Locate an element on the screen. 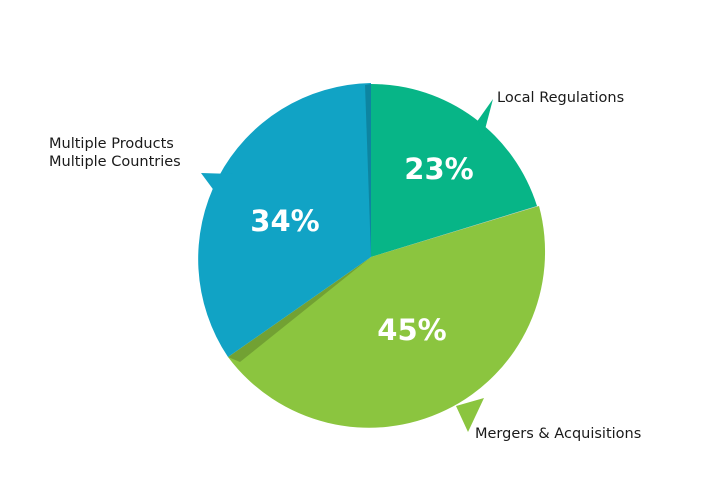 This screenshot has width=701, height=501. multiple-products-fold-shadow is located at coordinates (368, 170).